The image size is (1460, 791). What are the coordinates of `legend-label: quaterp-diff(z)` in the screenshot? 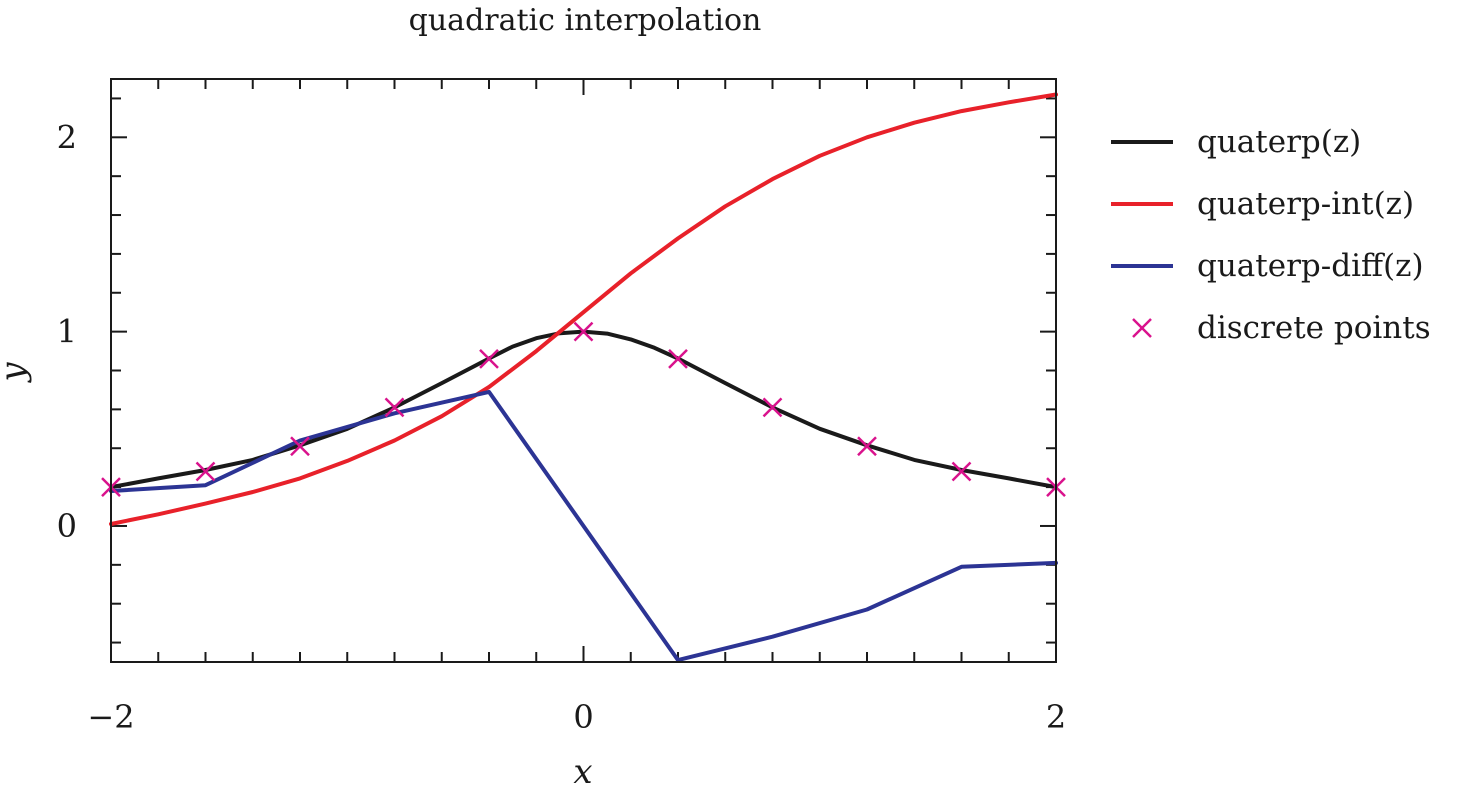 It's located at (1310, 266).